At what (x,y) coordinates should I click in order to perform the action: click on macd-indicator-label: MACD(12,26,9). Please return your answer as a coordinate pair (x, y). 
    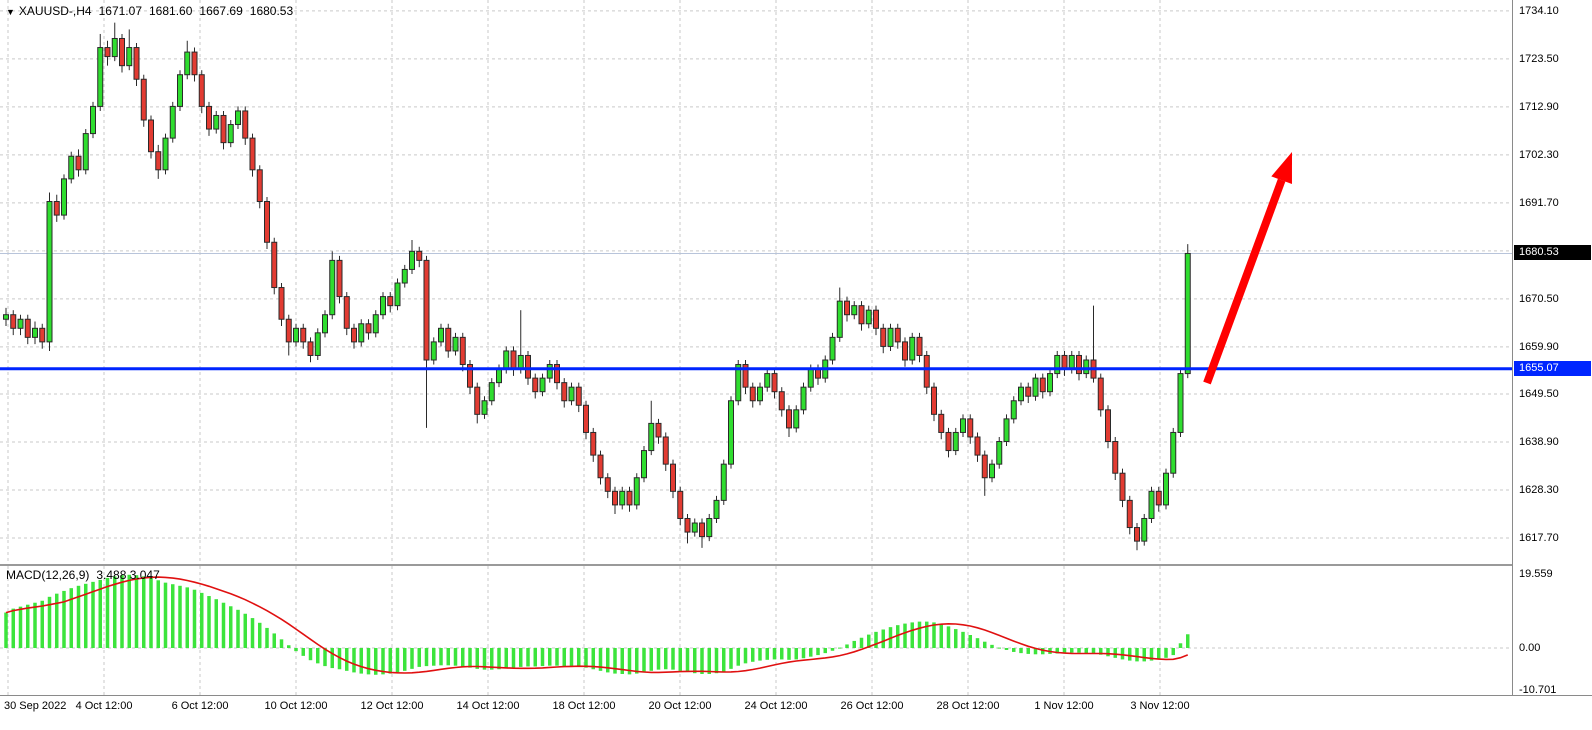
    Looking at the image, I should click on (48, 575).